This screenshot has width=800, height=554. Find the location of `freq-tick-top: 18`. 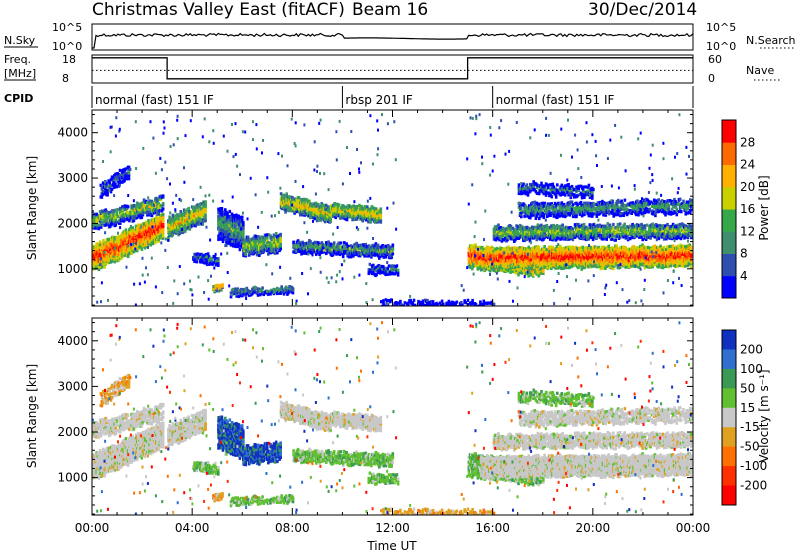

freq-tick-top: 18 is located at coordinates (69, 59).